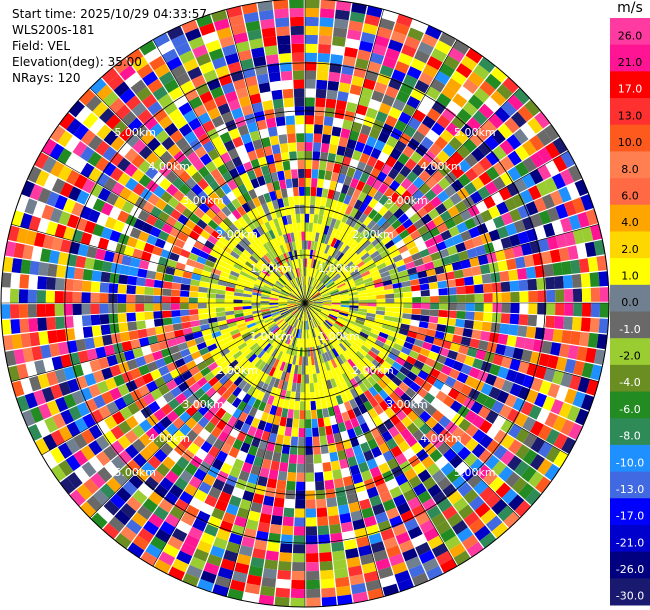 This screenshot has height=610, width=650. Describe the element at coordinates (630, 569) in the screenshot. I see `colorbar-tick-label: -26.0` at that location.